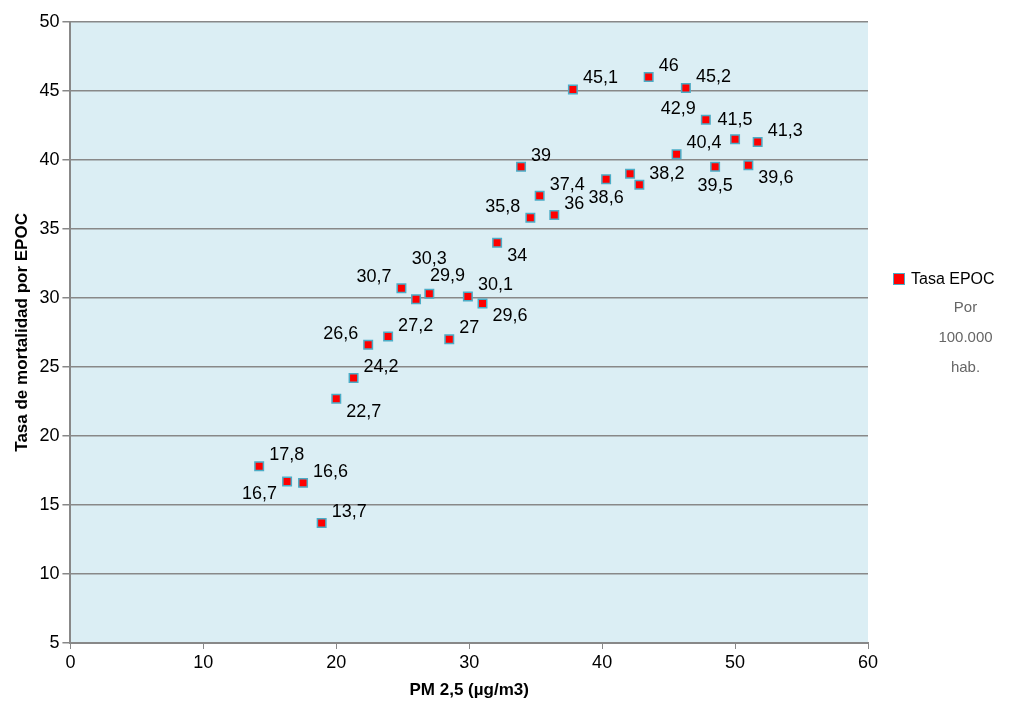  What do you see at coordinates (429, 257) in the screenshot?
I see `data-label: 30,3` at bounding box center [429, 257].